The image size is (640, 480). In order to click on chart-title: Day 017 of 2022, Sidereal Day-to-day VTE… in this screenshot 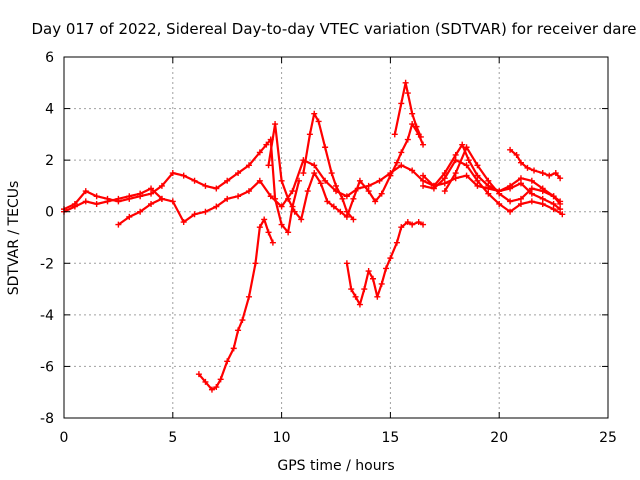, I will do `click(333, 29)`.